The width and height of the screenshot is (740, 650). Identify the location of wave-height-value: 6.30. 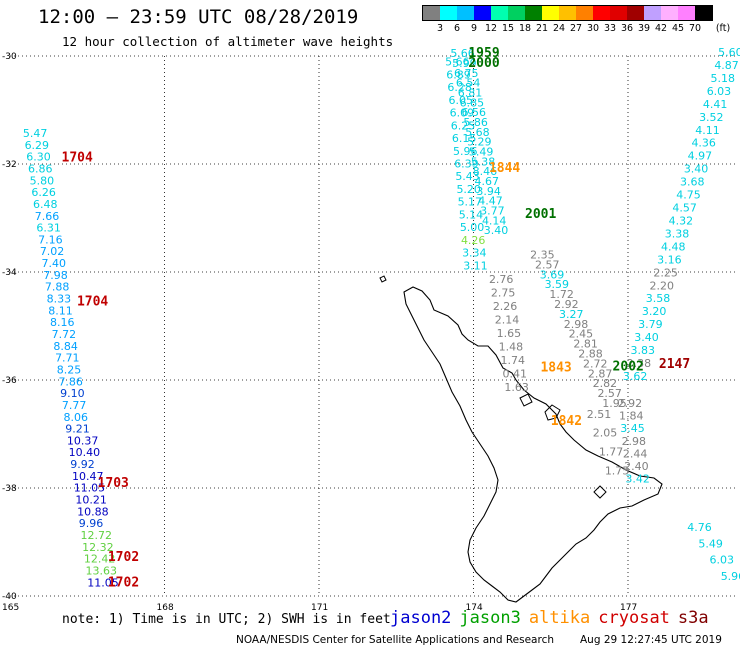
(38, 157).